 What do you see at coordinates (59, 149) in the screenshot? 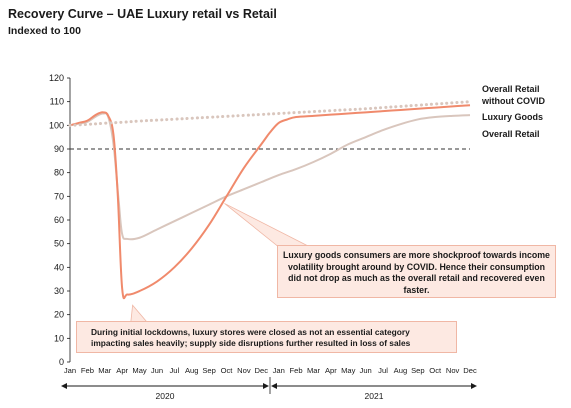
I see `y-tick-label: 90` at bounding box center [59, 149].